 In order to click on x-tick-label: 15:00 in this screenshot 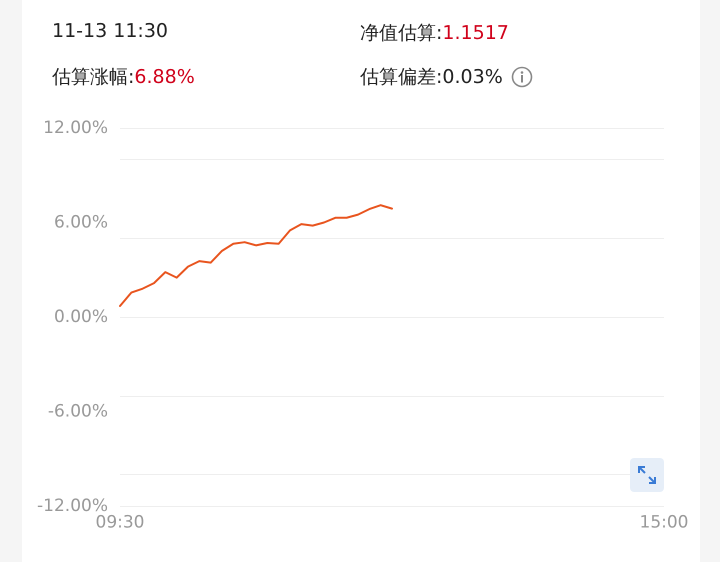, I will do `click(664, 522)`.